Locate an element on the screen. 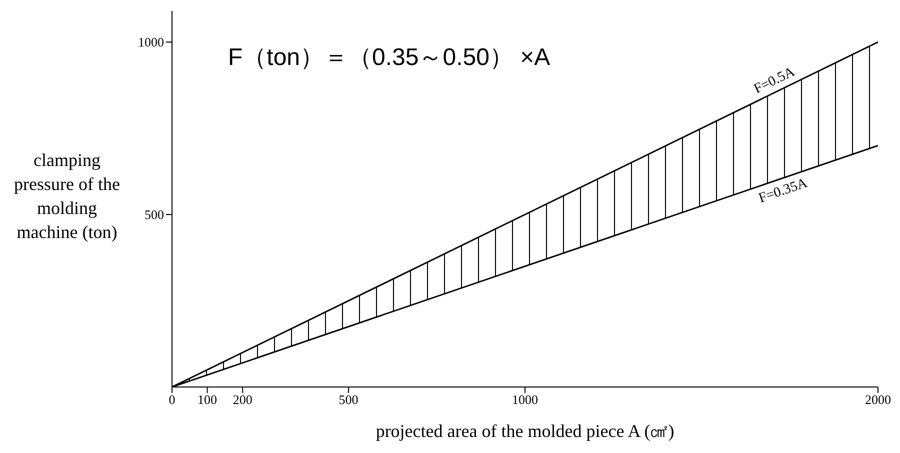  text: F=0.35A is located at coordinates (783, 191).